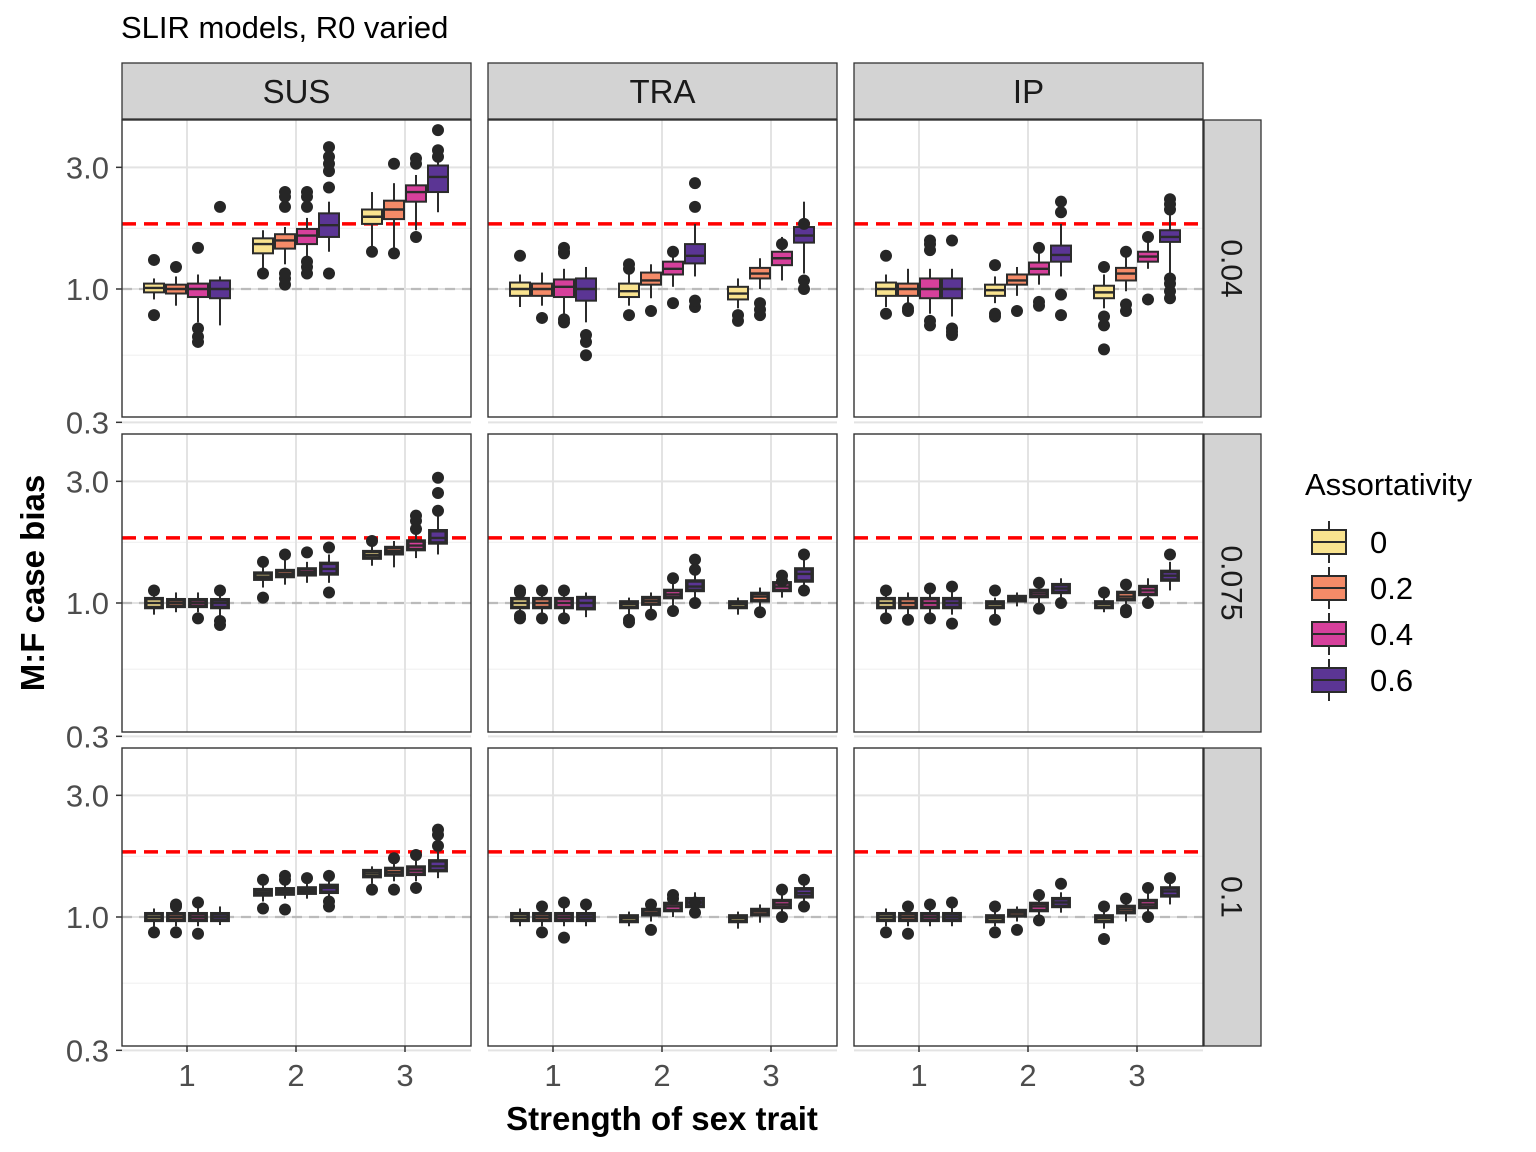  I want to click on facet-panel, so click(1028, 900).